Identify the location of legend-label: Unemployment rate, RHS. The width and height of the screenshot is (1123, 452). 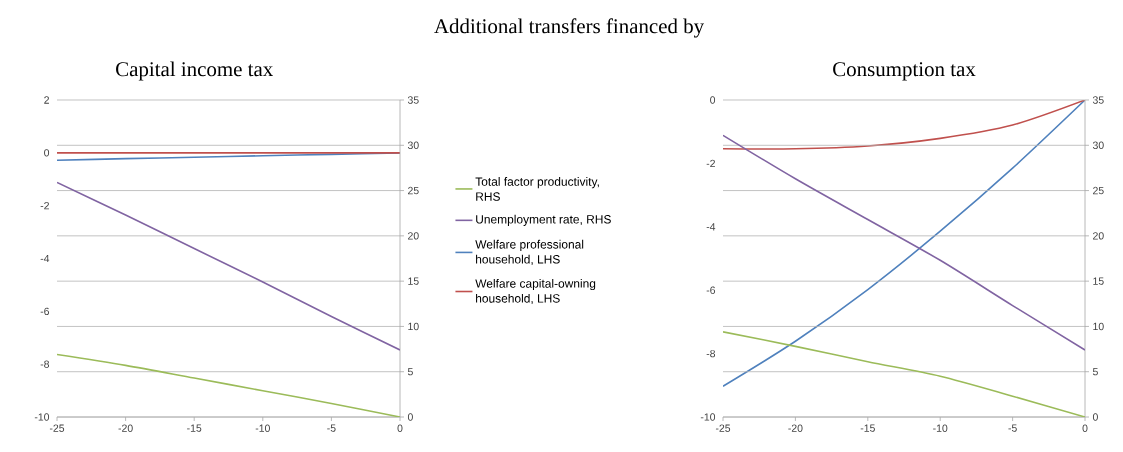
(543, 220).